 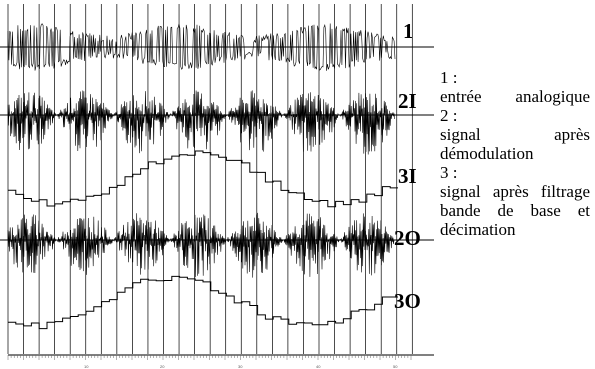 What do you see at coordinates (408, 31) in the screenshot?
I see `channel-label-1: 1` at bounding box center [408, 31].